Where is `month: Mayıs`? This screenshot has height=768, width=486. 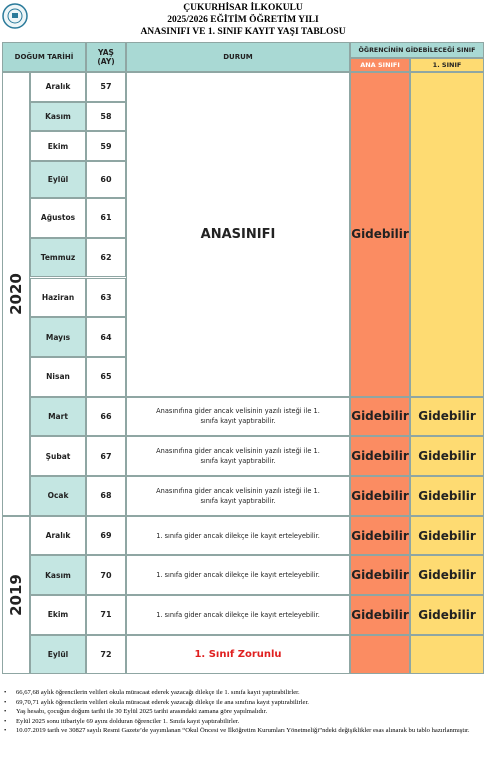
month: Mayıs is located at coordinates (58, 337).